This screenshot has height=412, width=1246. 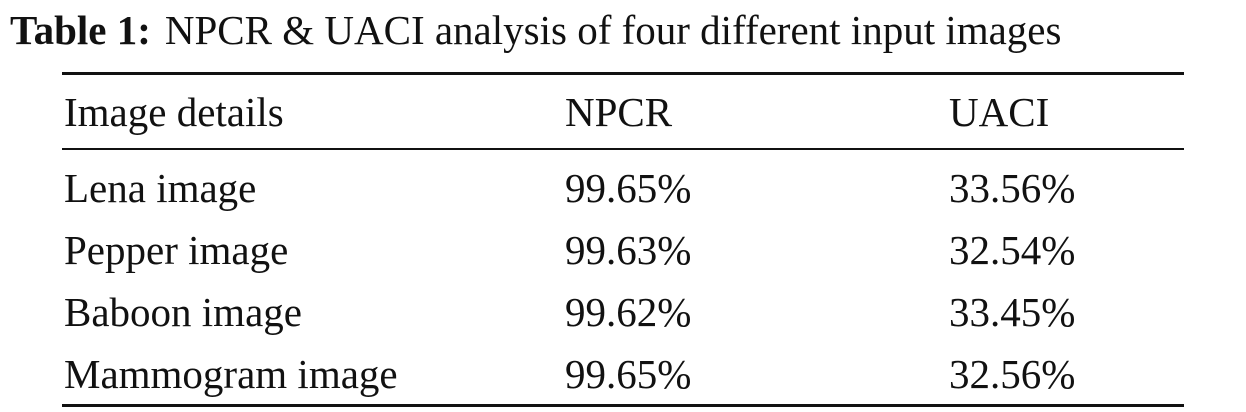 I want to click on npcr-cell: 99.63%, so click(x=628, y=250).